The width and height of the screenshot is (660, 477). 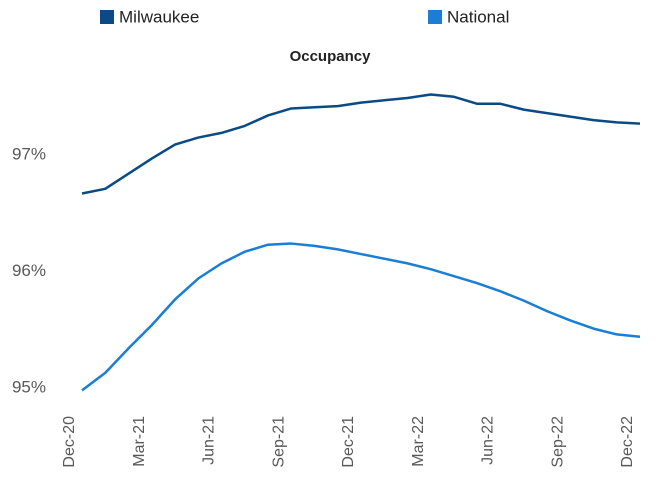 What do you see at coordinates (478, 16) in the screenshot?
I see `legend-label: National` at bounding box center [478, 16].